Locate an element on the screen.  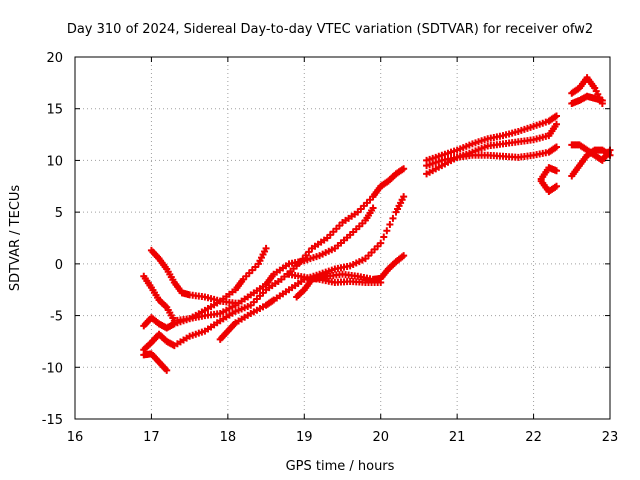
y-axis-label: SDTVAR / TECUs is located at coordinates (15, 238).